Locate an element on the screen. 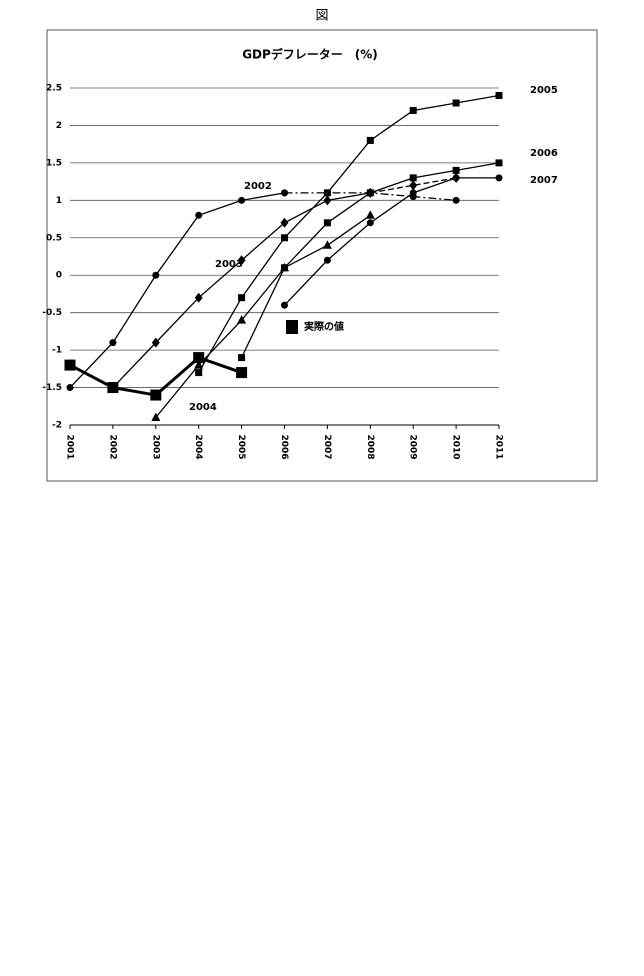  y-tick-label: -1 is located at coordinates (57, 351).